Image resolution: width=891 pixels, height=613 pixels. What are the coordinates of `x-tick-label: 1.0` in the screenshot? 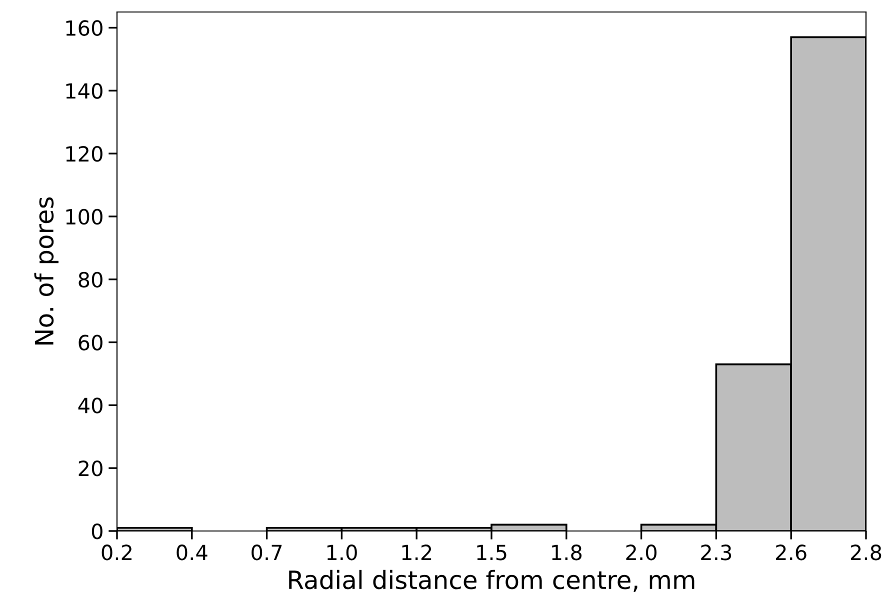 It's located at (342, 552).